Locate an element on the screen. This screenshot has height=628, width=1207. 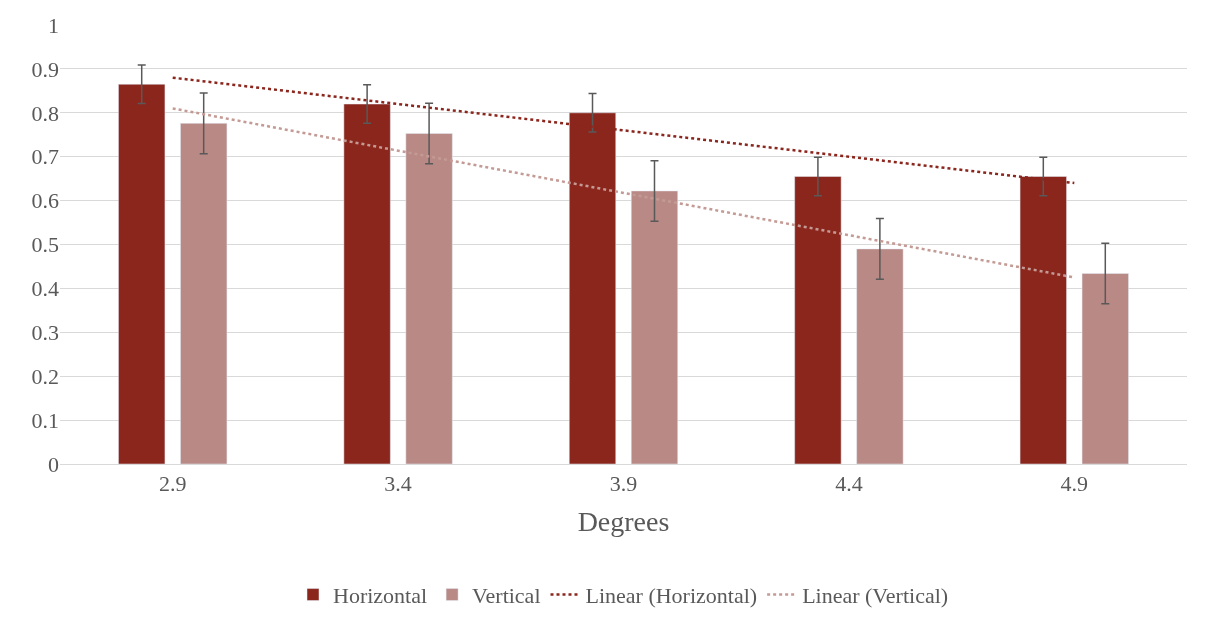
y-tick-label: 0.3 is located at coordinates (45, 332).